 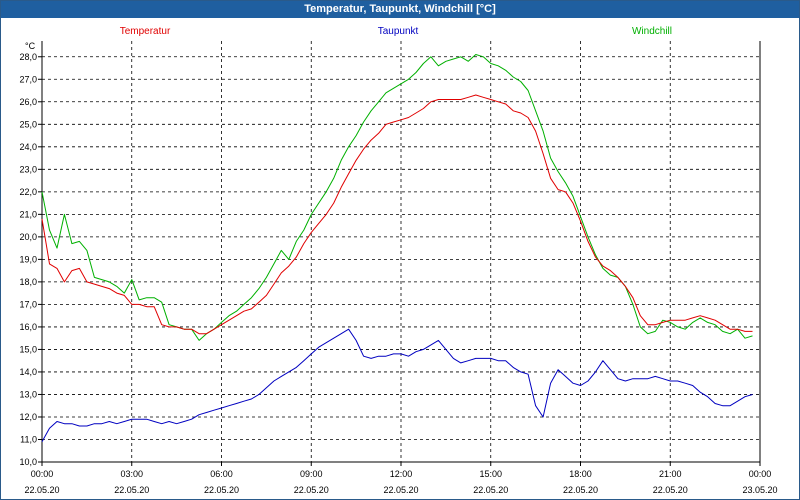 What do you see at coordinates (28, 214) in the screenshot?
I see `y-tick-label: 21,0` at bounding box center [28, 214].